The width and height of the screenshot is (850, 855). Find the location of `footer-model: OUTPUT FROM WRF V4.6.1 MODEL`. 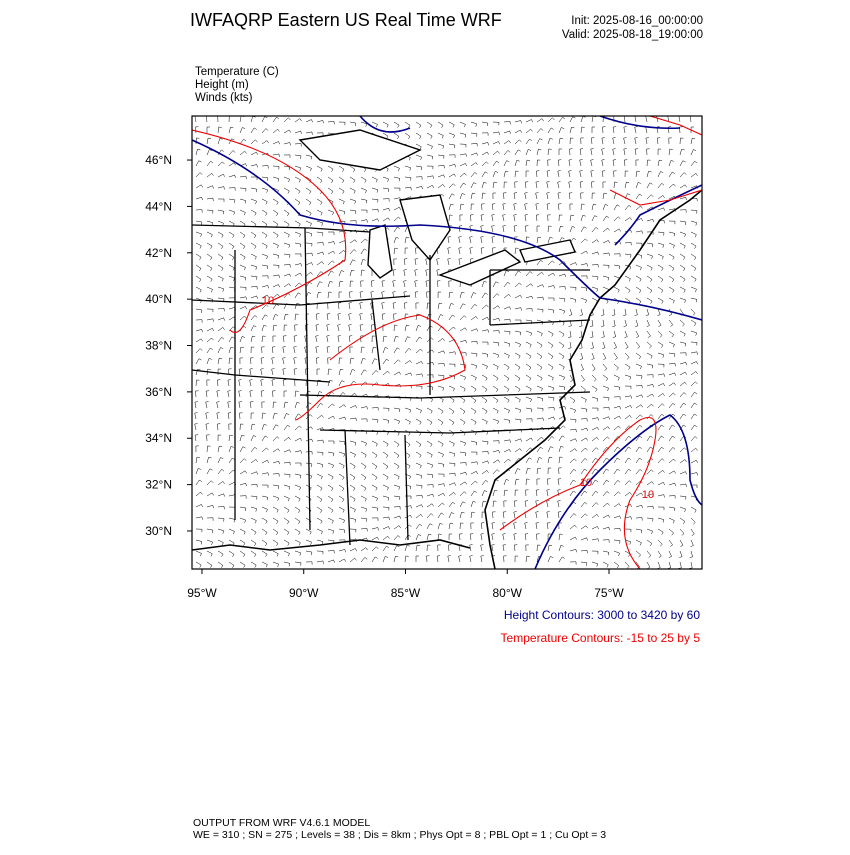

footer-model: OUTPUT FROM WRF V4.6.1 MODEL is located at coordinates (281, 823).